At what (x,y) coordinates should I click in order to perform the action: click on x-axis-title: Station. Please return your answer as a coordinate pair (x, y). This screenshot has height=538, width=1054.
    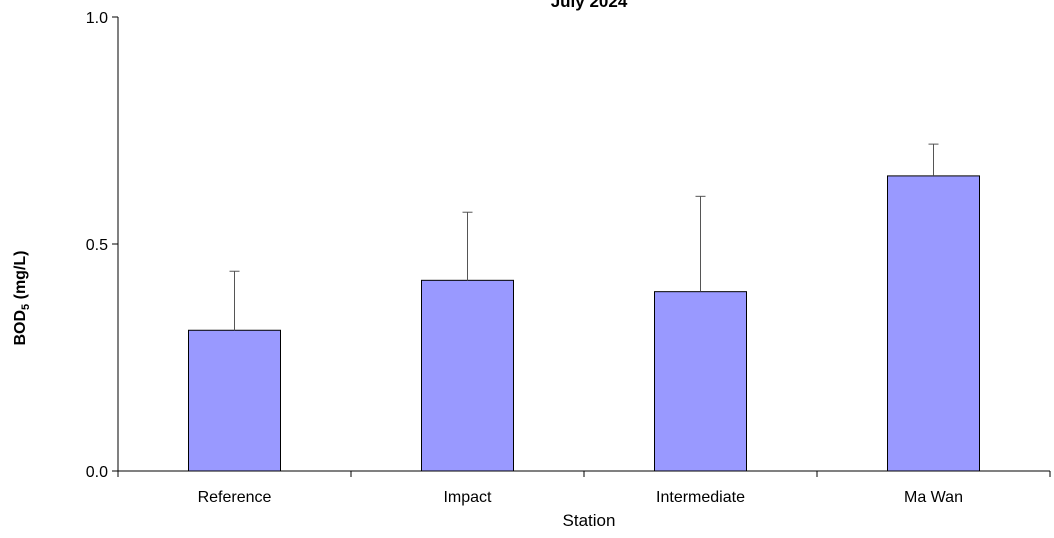
    Looking at the image, I should click on (589, 520).